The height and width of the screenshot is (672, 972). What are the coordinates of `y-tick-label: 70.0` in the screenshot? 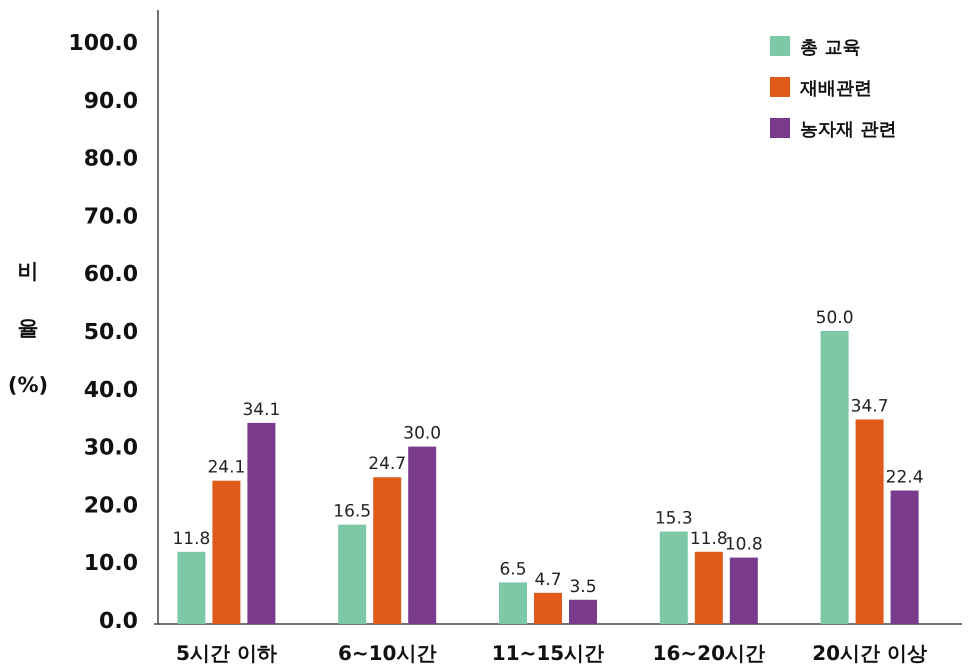 It's located at (111, 217).